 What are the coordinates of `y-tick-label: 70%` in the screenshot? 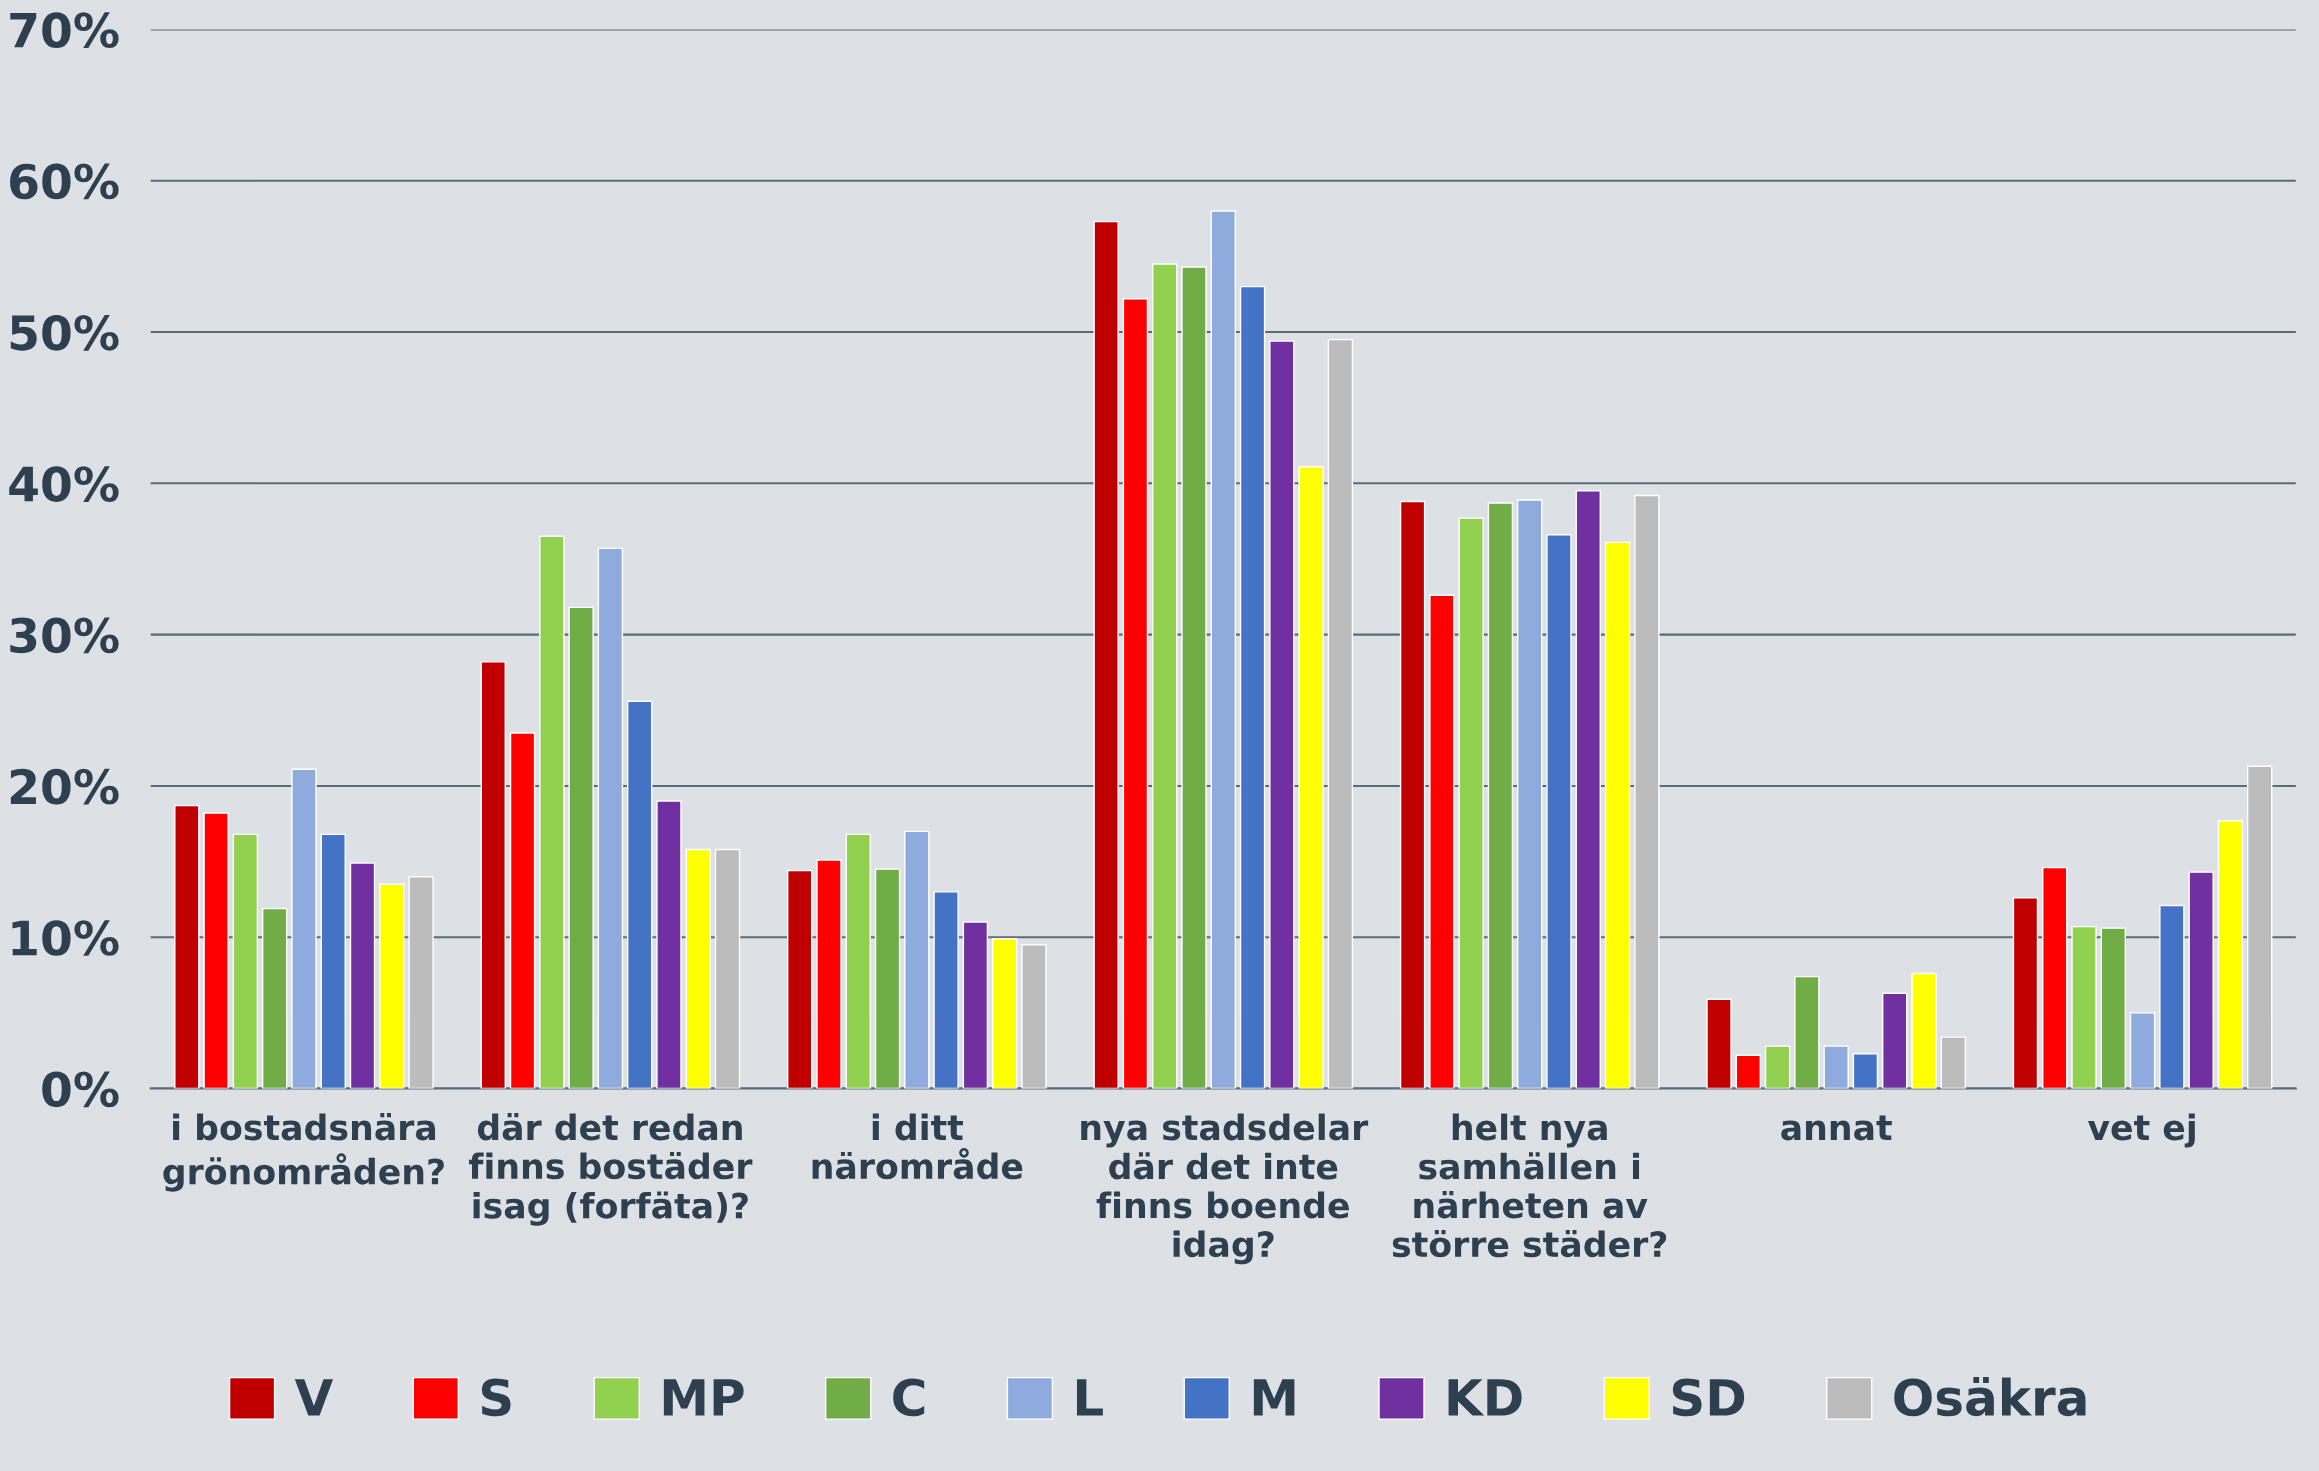 It's located at (64, 30).